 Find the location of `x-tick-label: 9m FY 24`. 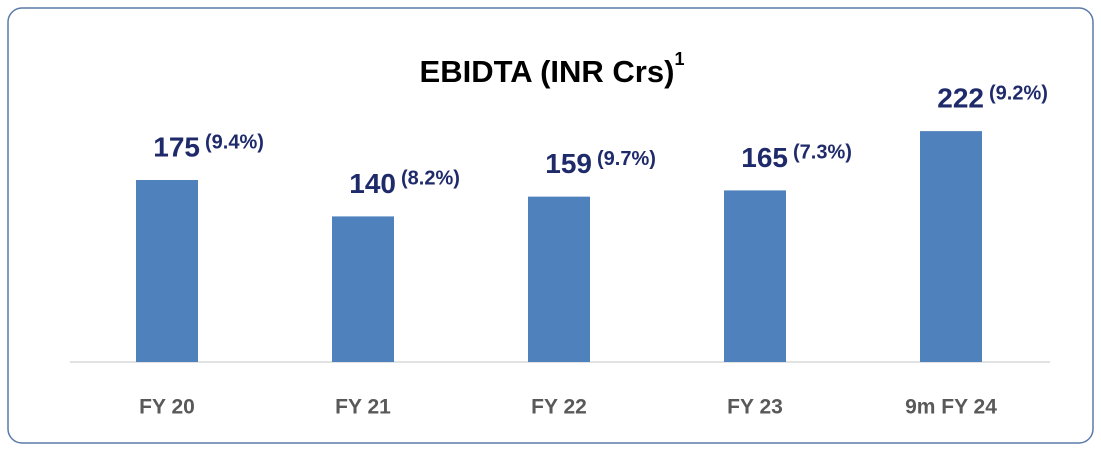

x-tick-label: 9m FY 24 is located at coordinates (951, 407).